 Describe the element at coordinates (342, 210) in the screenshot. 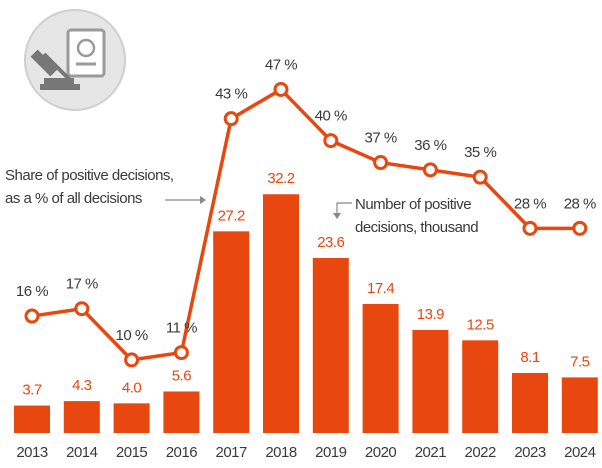

I see `bar-annotation-arrow` at that location.